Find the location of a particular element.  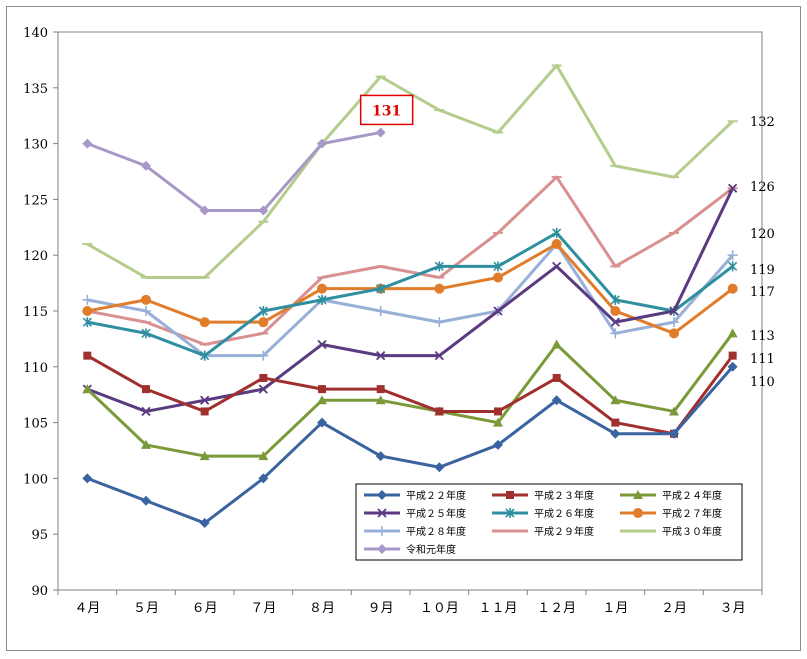

x-tick-label: １月 is located at coordinates (615, 608).